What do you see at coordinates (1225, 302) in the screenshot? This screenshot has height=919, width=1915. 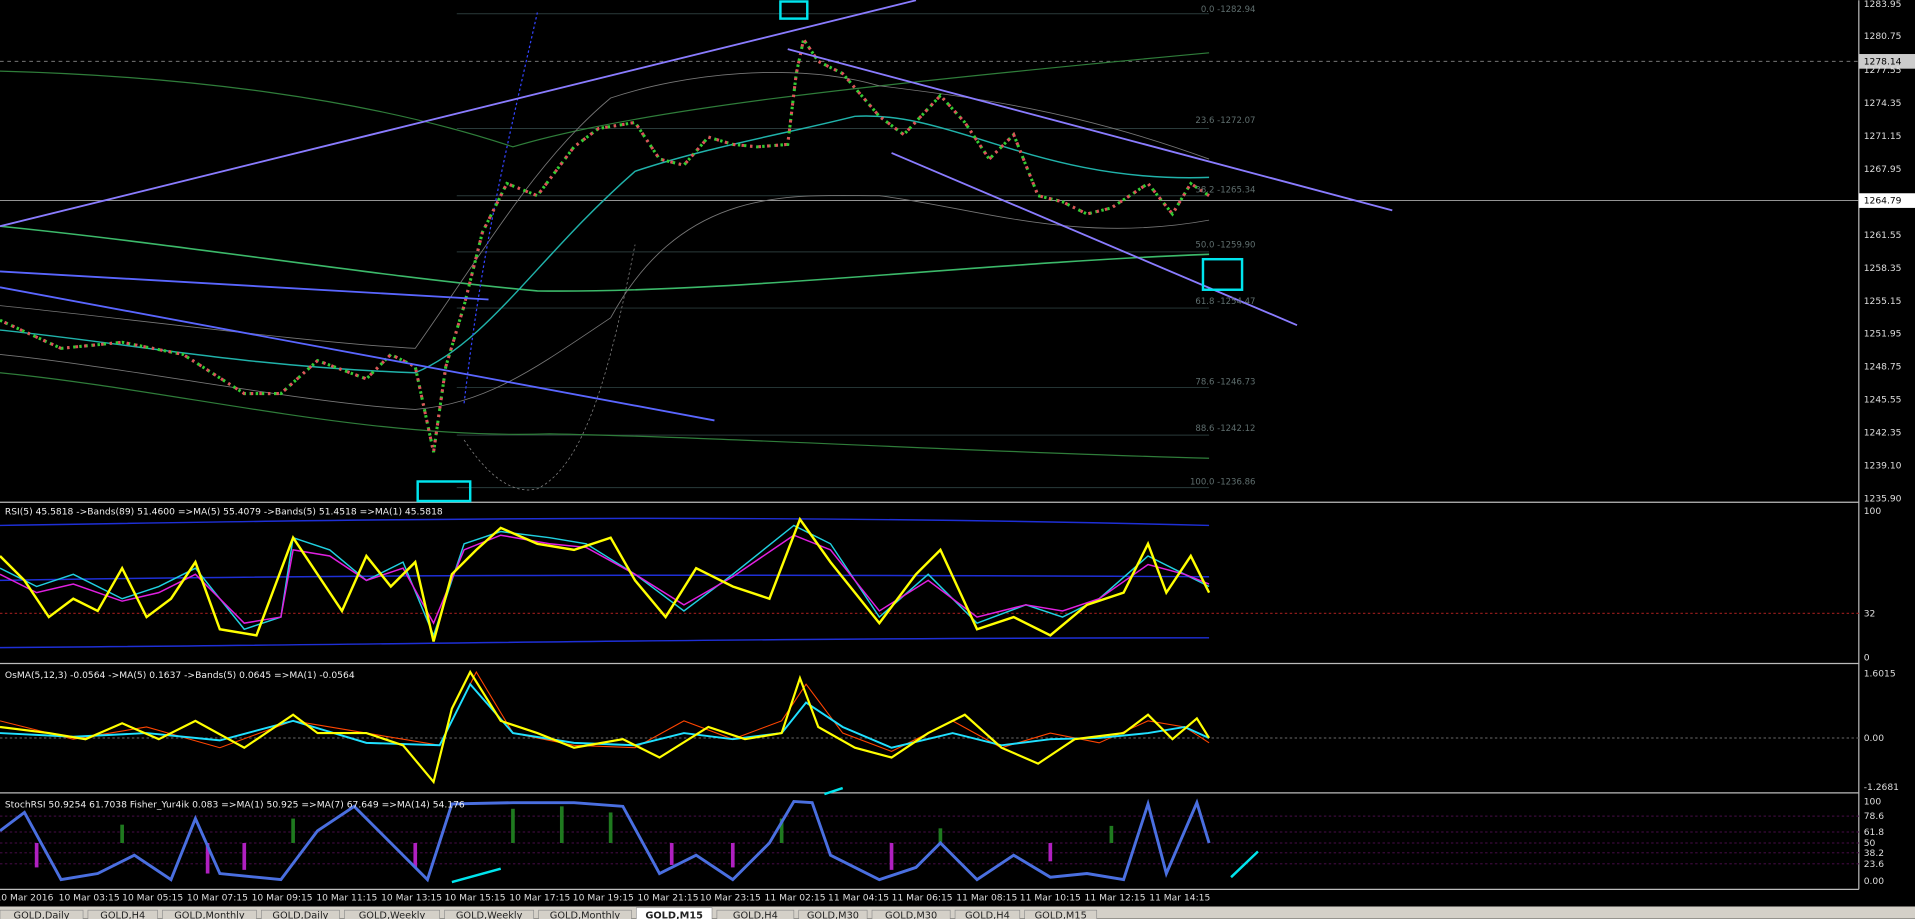 I see `fib-level-label: 61.8 -1254.47` at bounding box center [1225, 302].